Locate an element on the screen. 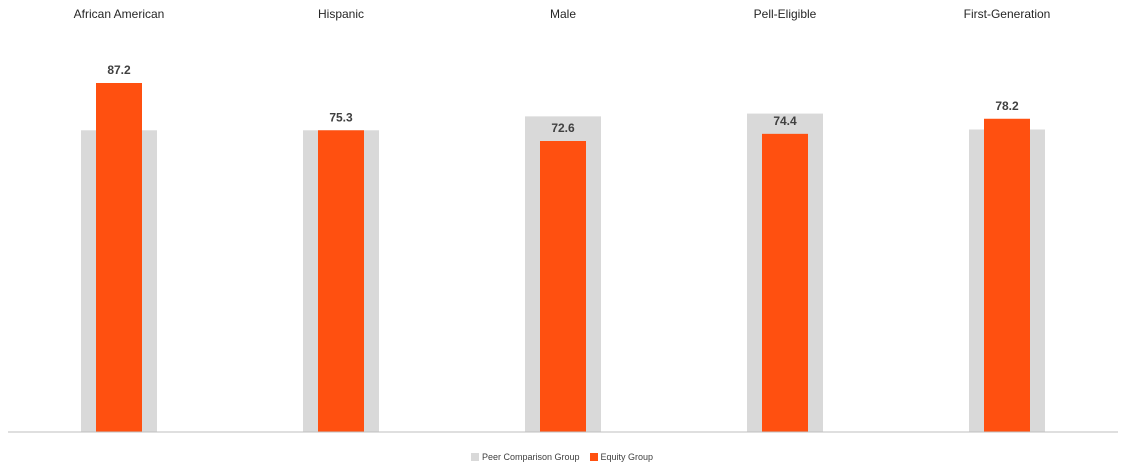 This screenshot has width=1124, height=467. category-label: Male is located at coordinates (563, 14).